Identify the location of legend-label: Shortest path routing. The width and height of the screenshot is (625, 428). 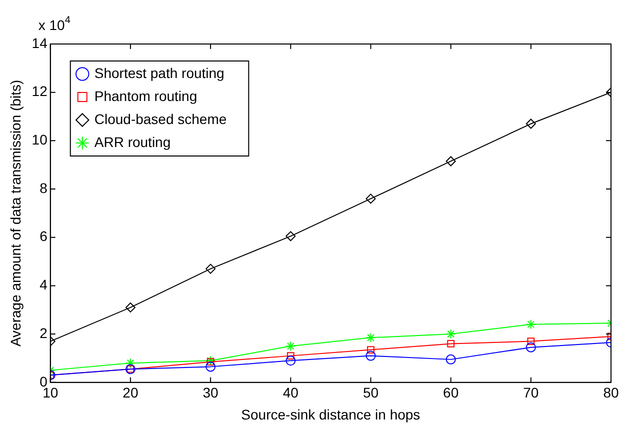
(159, 72).